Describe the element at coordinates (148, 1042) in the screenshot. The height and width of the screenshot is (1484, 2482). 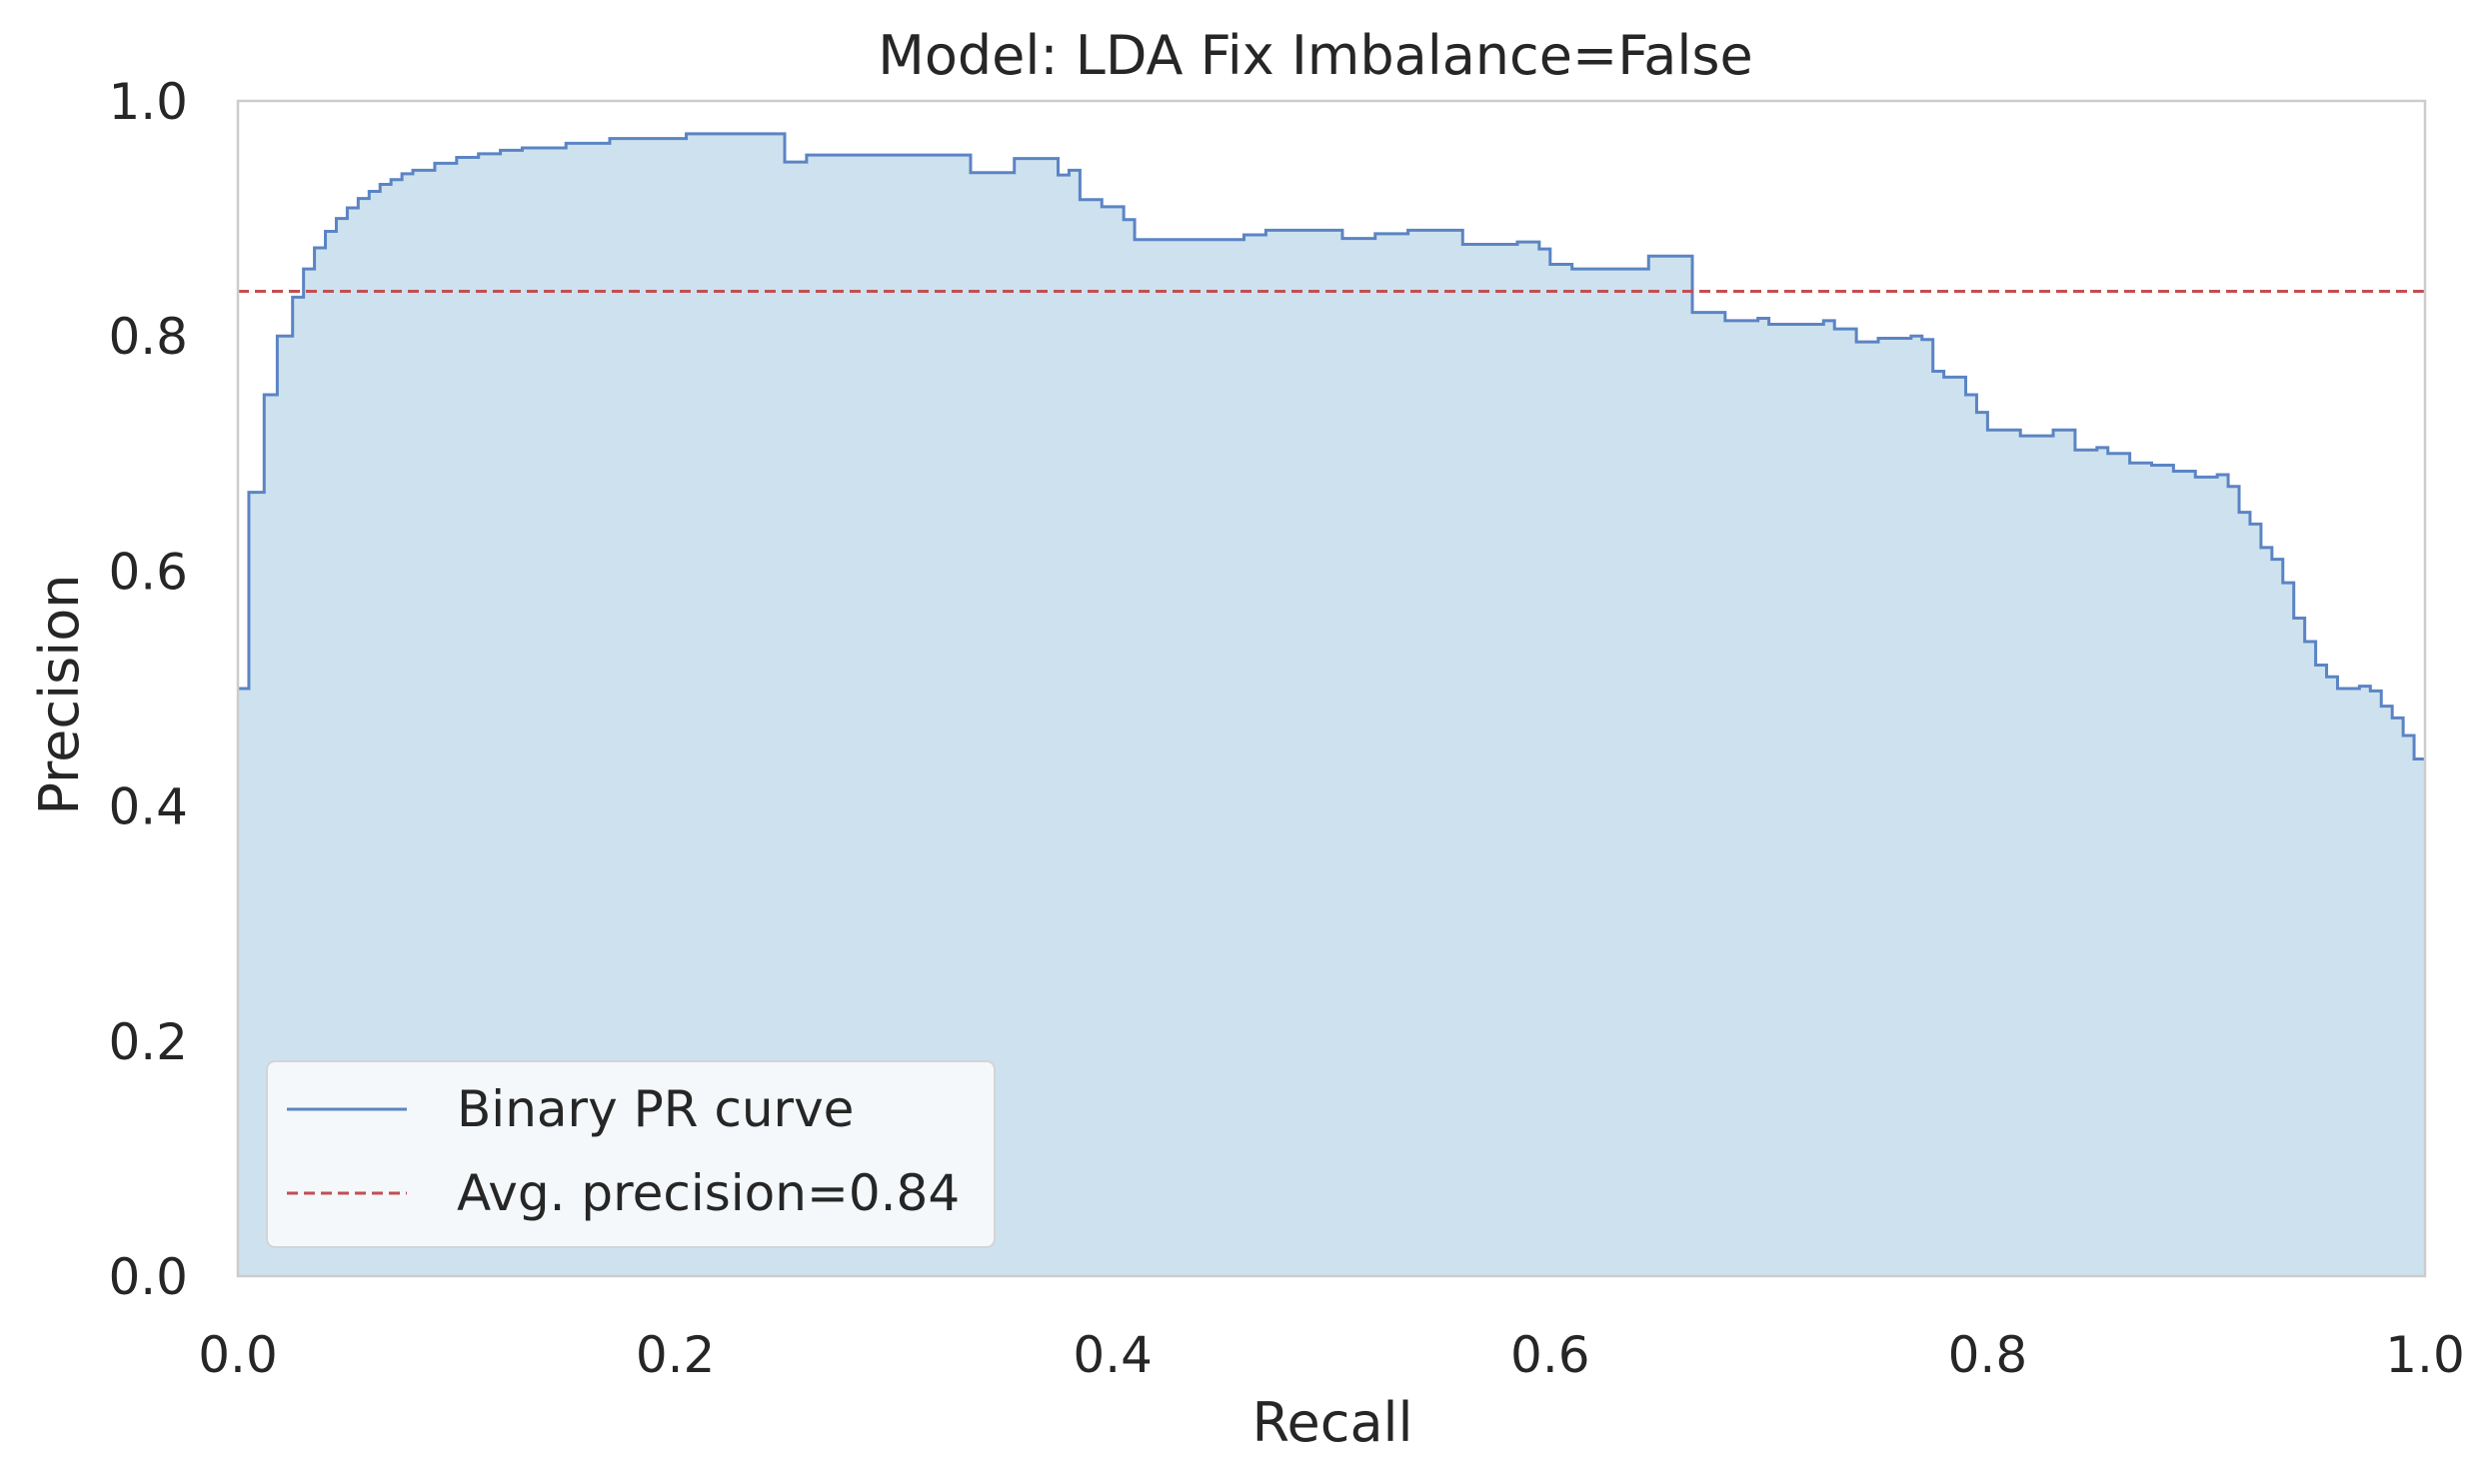
I see `y-tick-label: 0.2` at that location.